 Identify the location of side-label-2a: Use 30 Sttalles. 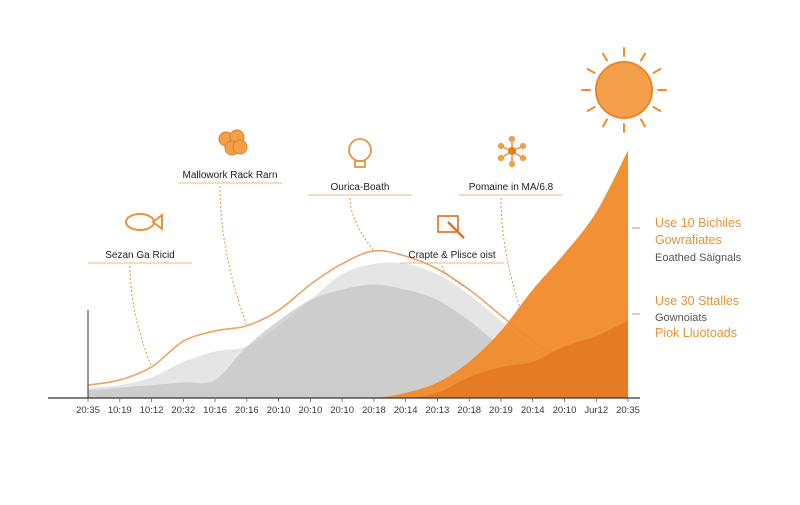
(697, 301).